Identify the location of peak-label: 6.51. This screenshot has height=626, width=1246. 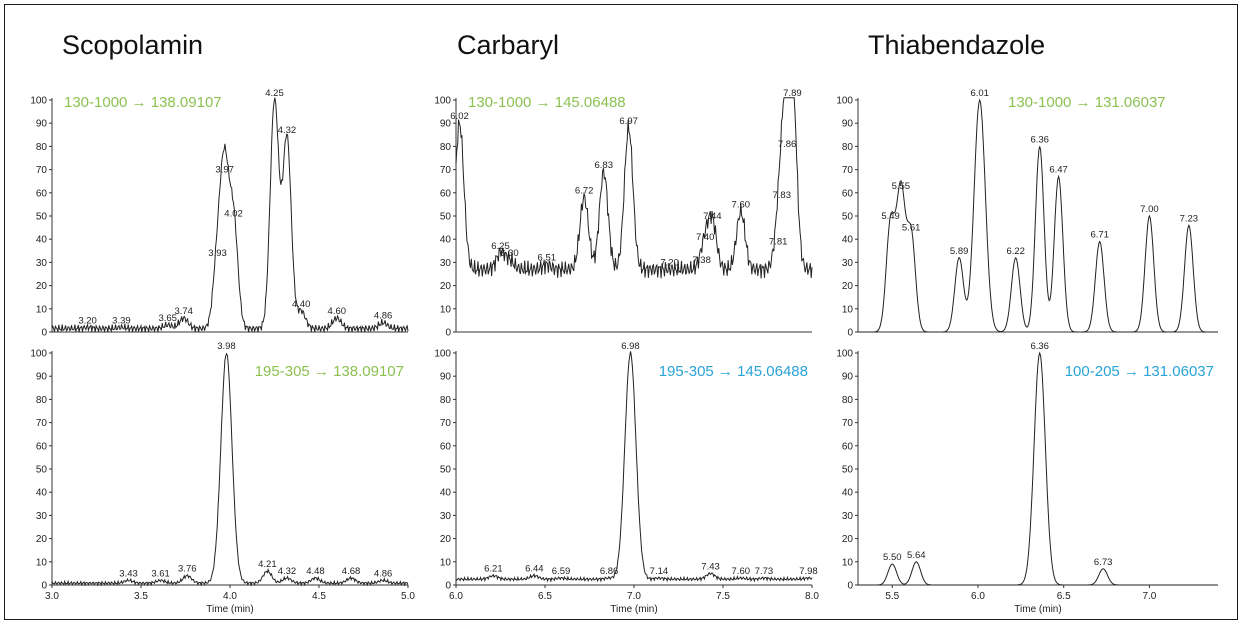
(547, 258).